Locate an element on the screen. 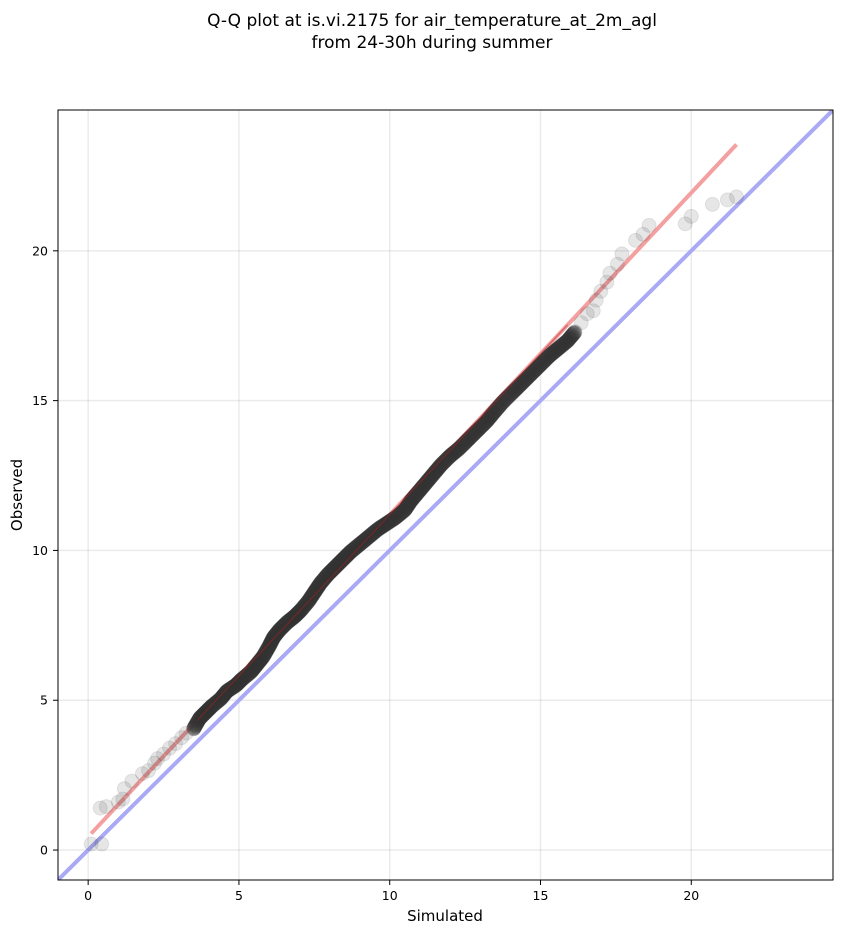 The width and height of the screenshot is (843, 934). x-axis-label: Simulated is located at coordinates (445, 916).